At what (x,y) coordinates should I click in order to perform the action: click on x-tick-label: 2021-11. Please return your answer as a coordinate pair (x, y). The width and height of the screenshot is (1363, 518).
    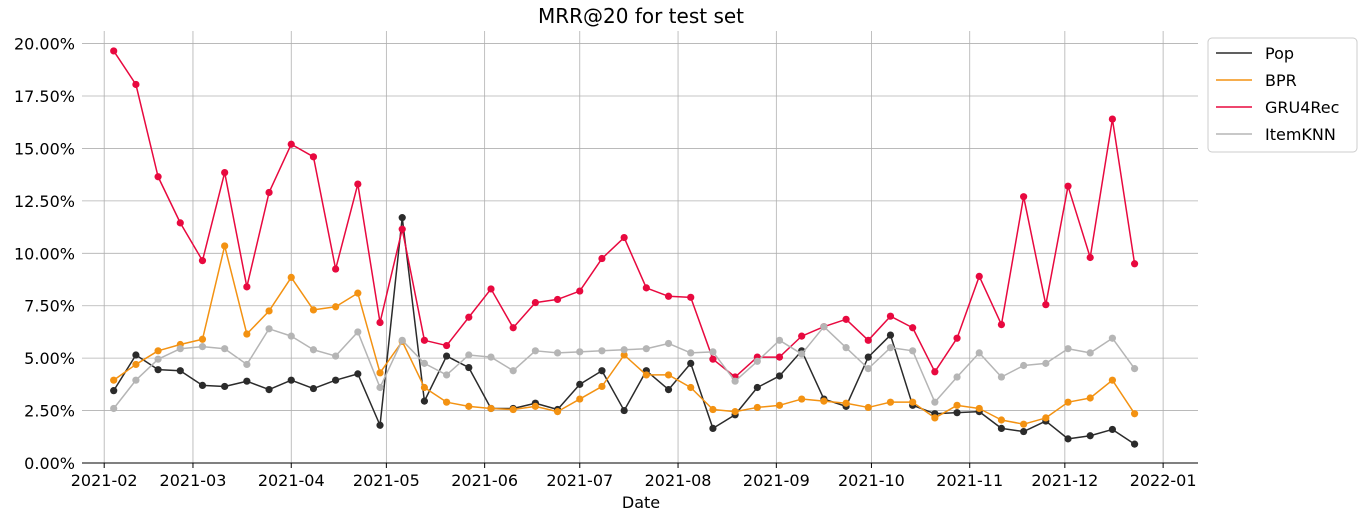
    Looking at the image, I should click on (969, 480).